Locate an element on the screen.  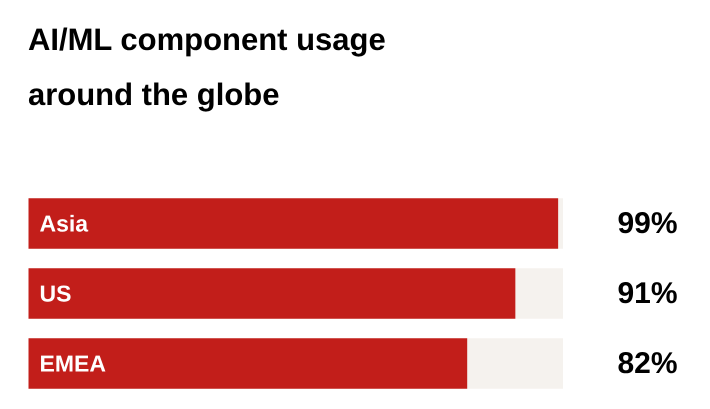
chart-title: AI/ML component usage around the globe is located at coordinates (207, 67).